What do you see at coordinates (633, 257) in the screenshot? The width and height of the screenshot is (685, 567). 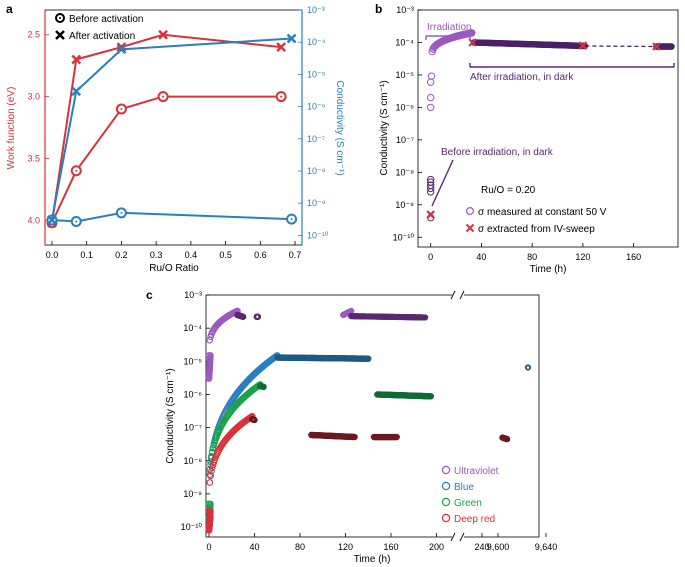 I see `panel-b-xtick-label: 160` at bounding box center [633, 257].